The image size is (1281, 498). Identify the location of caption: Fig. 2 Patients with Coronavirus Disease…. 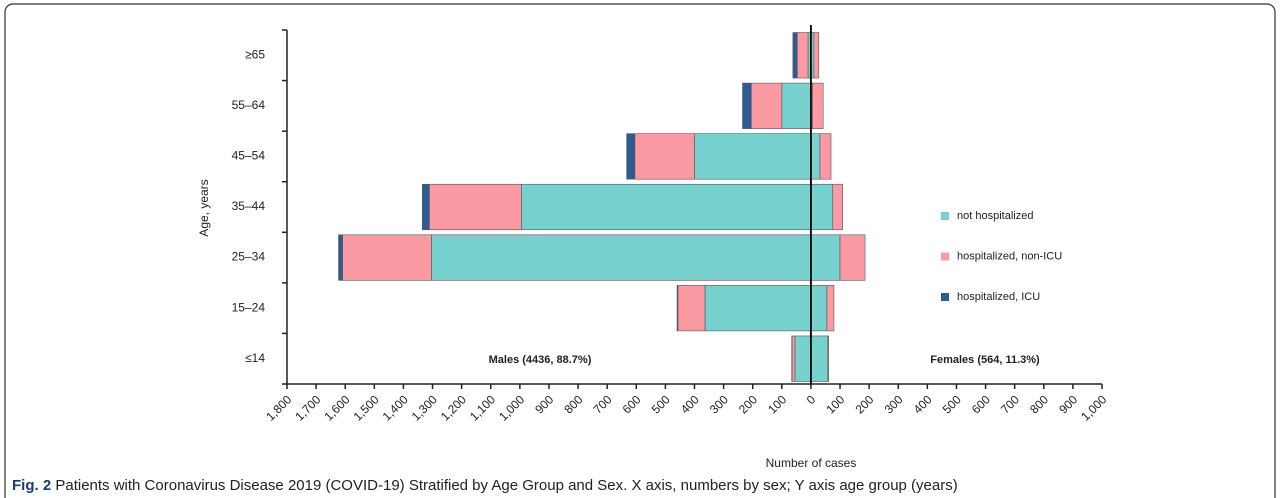
(485, 485).